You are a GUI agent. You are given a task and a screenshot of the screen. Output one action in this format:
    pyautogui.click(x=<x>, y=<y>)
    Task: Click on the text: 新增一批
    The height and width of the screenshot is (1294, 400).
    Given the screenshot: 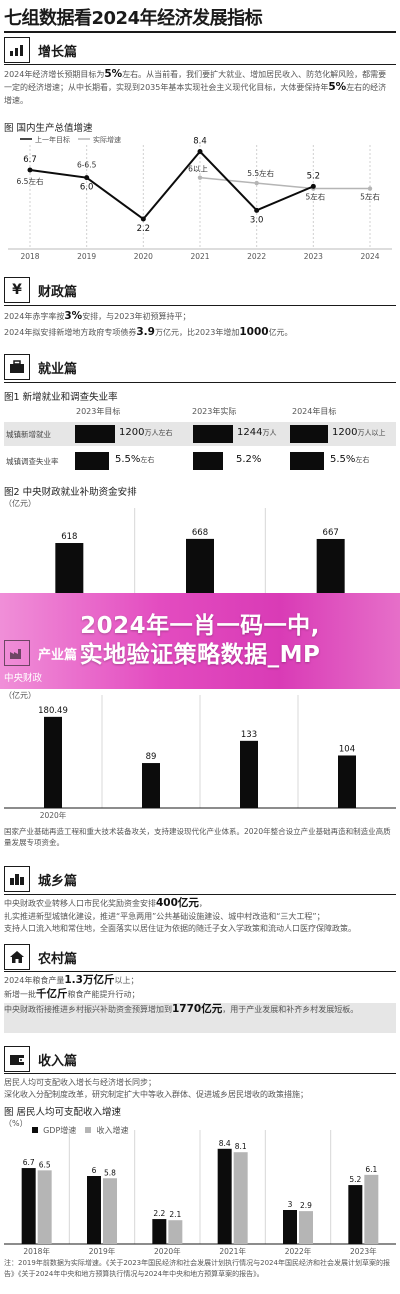 What is the action you would take?
    pyautogui.click(x=20, y=994)
    